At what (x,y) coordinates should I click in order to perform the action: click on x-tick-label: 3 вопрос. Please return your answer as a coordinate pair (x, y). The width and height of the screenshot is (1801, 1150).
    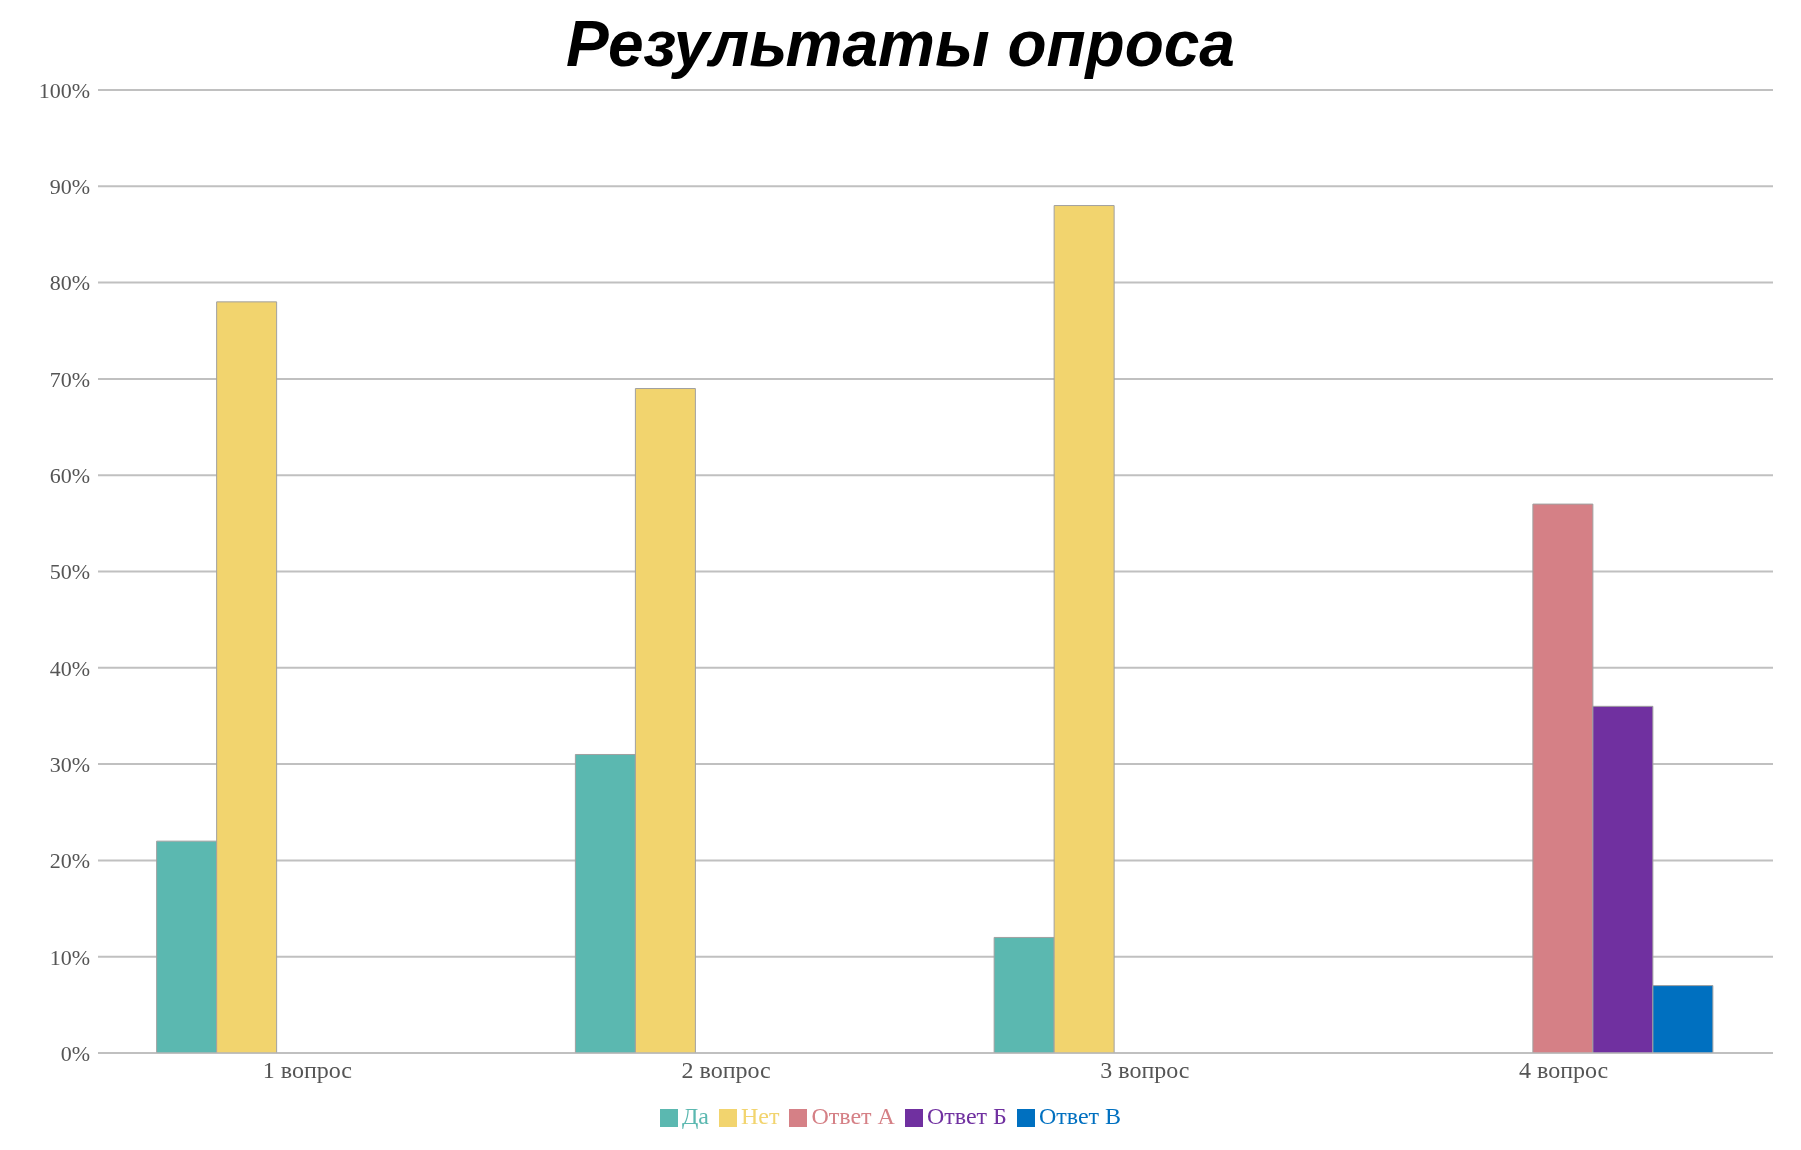
    Looking at the image, I should click on (1145, 1070).